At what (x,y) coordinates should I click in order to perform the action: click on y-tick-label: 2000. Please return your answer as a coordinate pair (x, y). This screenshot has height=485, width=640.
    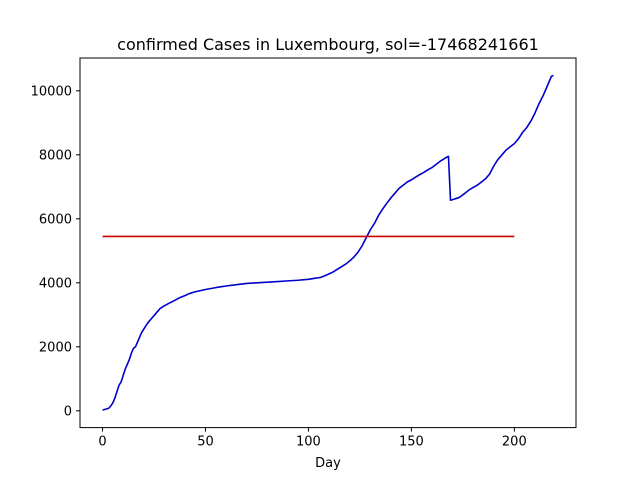
    Looking at the image, I should click on (55, 347).